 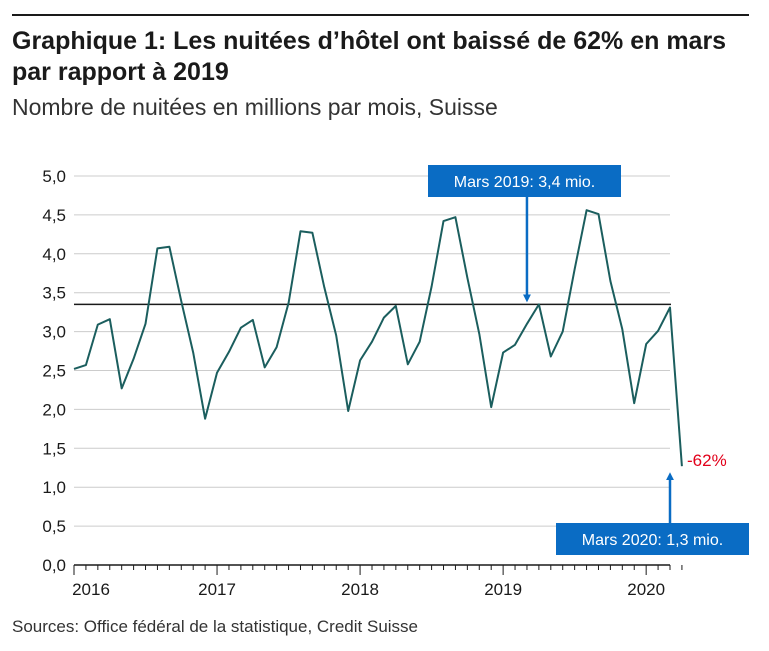 What do you see at coordinates (707, 460) in the screenshot?
I see `change-label: -62%` at bounding box center [707, 460].